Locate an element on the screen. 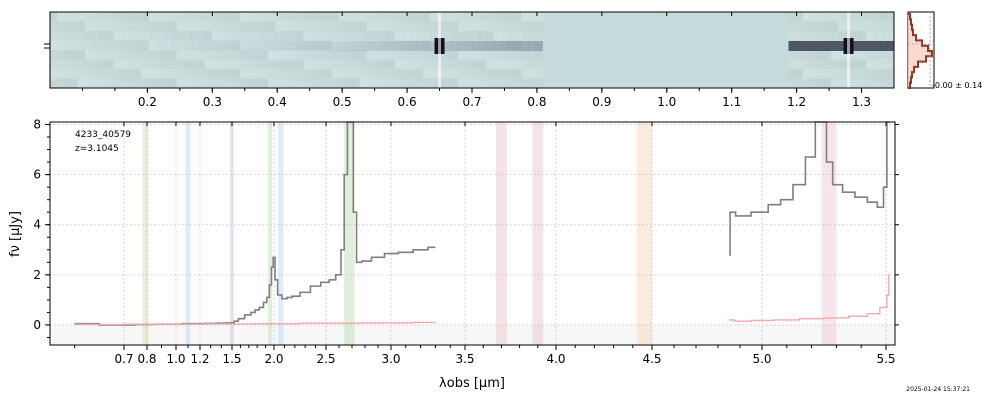 This screenshot has width=1000, height=400. x-axis-label: λobs [μm] is located at coordinates (472, 383).